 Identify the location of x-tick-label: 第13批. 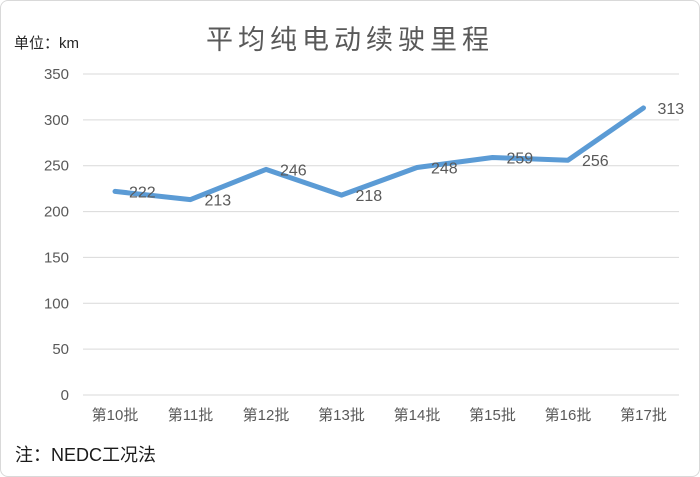
(341, 415).